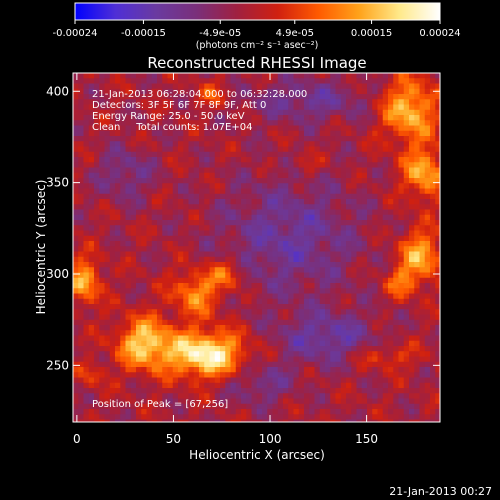  I want to click on y-tick-label: 400, so click(57, 91).